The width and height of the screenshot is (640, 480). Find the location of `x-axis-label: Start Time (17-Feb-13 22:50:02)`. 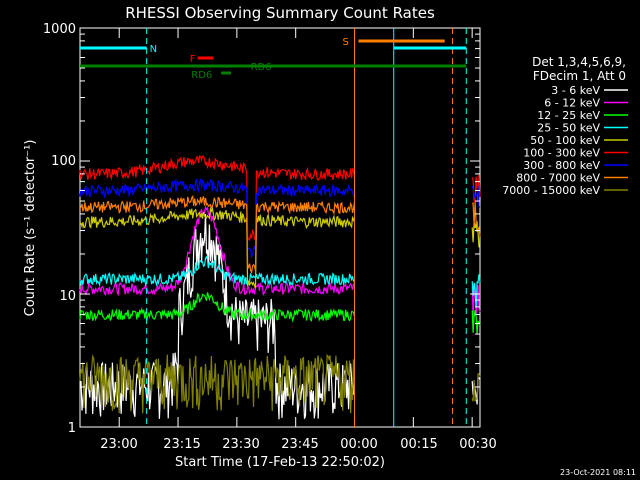

x-axis-label: Start Time (17-Feb-13 22:50:02) is located at coordinates (280, 462).